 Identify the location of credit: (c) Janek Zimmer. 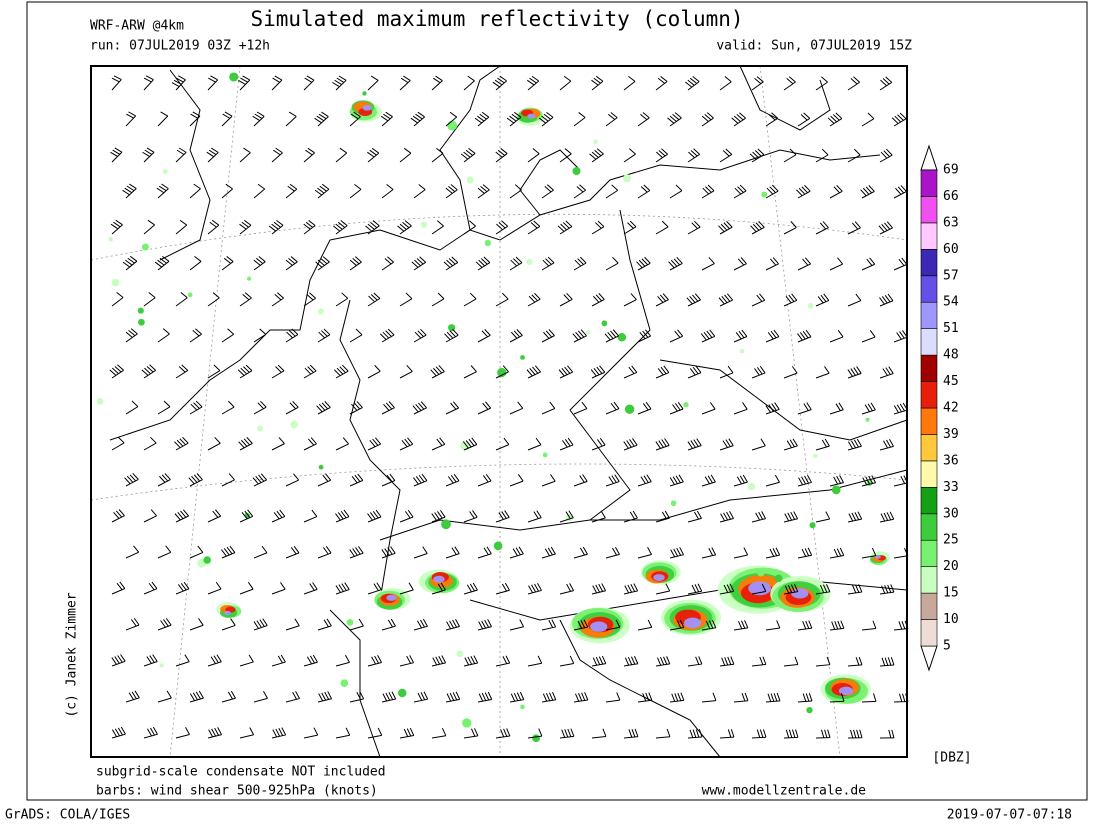
(72, 654).